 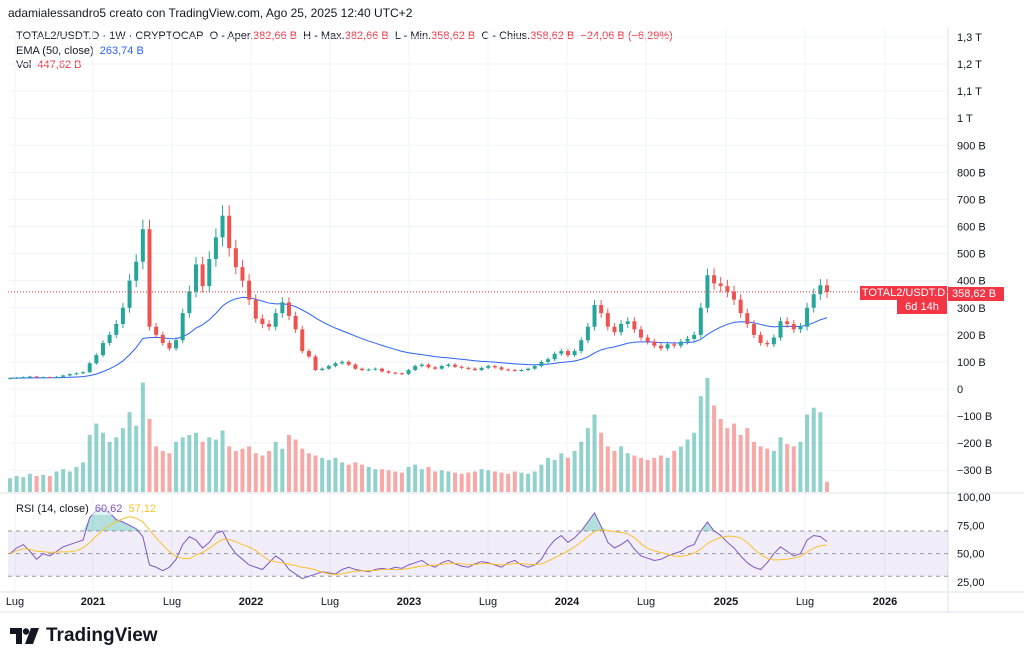 What do you see at coordinates (110, 36) in the screenshot?
I see `symbol-info: TOTAL2/USDT.D · 1W · CRYPTOCAP` at bounding box center [110, 36].